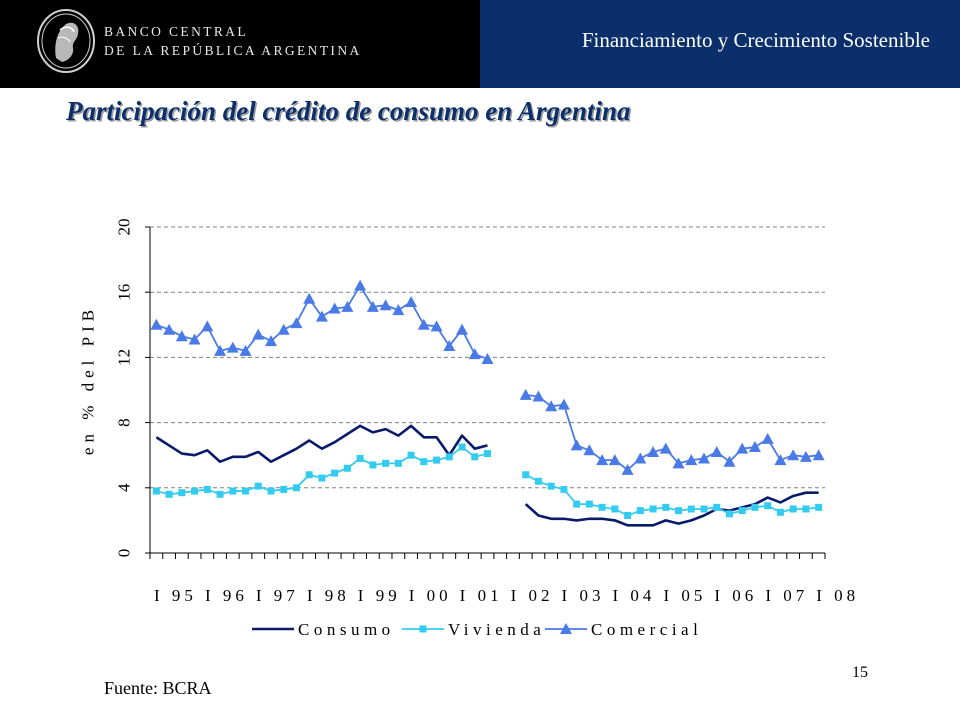 The height and width of the screenshot is (720, 960). Describe the element at coordinates (176, 31) in the screenshot. I see `bank-name-line1: BANCO CENTRAL` at that location.